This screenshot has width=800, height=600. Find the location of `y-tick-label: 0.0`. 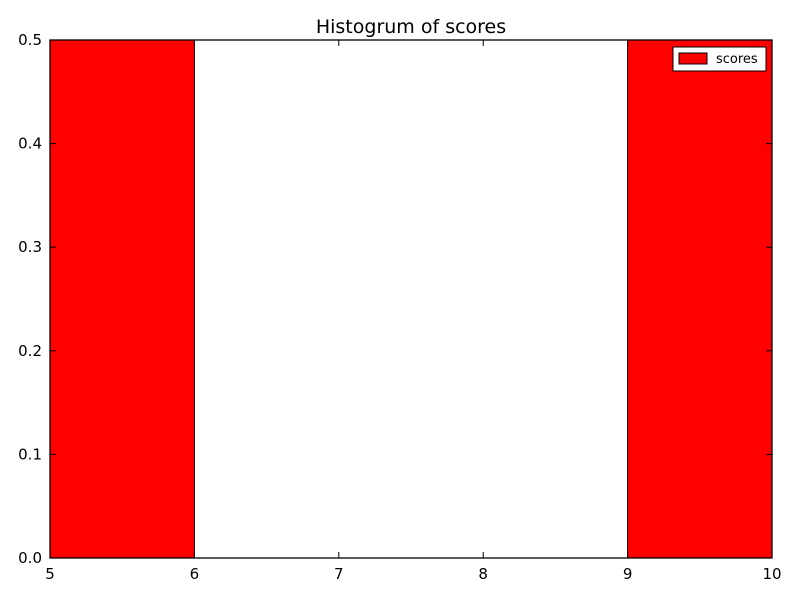

y-tick-label: 0.0 is located at coordinates (30, 558).